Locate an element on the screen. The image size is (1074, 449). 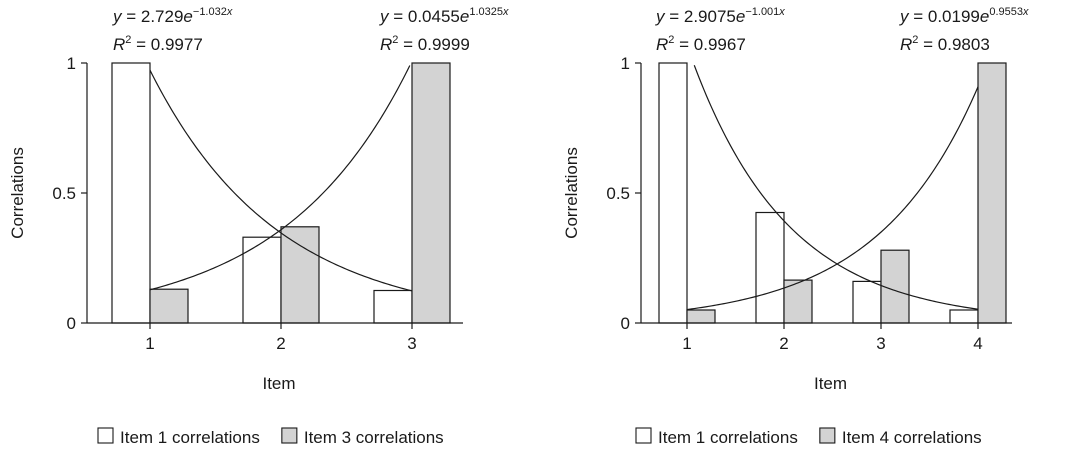
trendline-r2-1: R2 = 0.9967 is located at coordinates (701, 44).